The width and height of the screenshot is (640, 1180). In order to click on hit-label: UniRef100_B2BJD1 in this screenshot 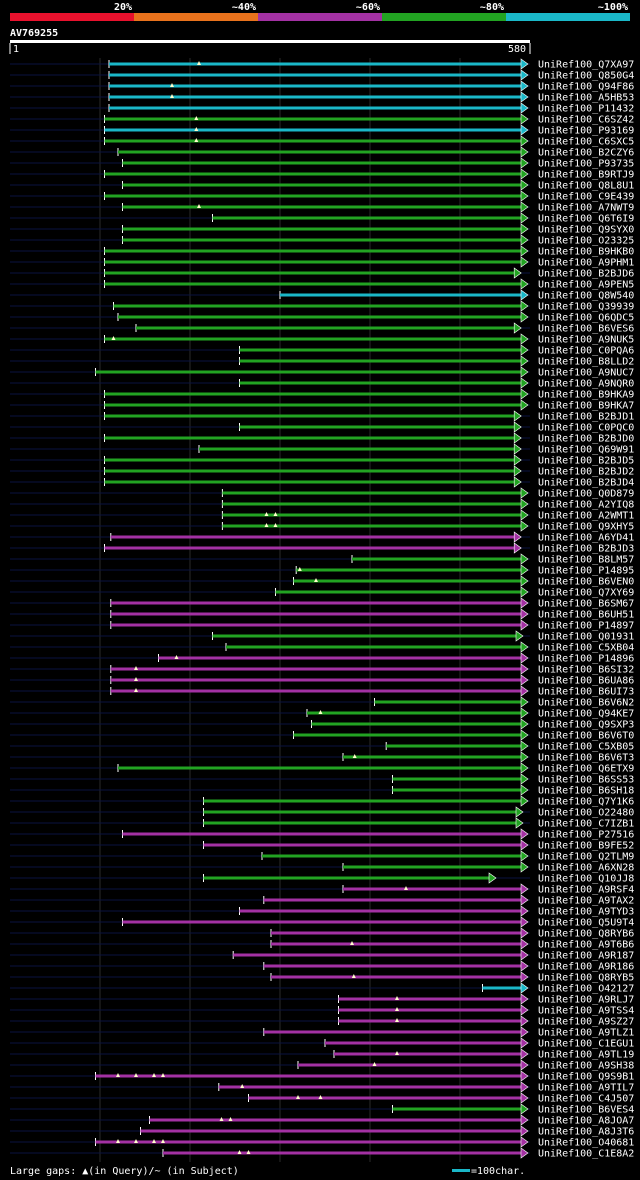, I will do `click(586, 417)`.